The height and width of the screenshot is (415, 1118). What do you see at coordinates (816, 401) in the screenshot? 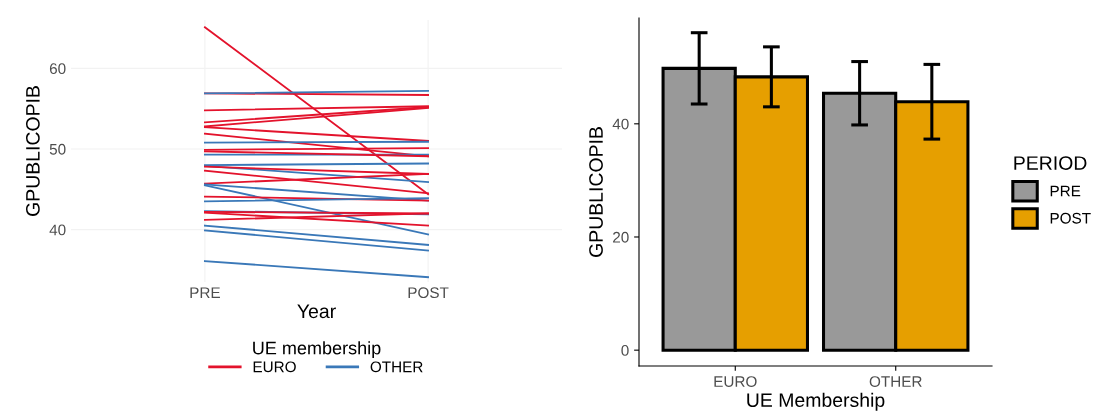
I see `x-axis-title: UE Membership` at bounding box center [816, 401].